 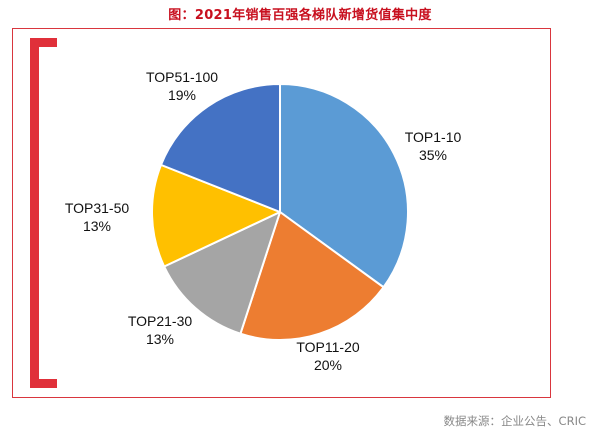 What do you see at coordinates (43, 213) in the screenshot?
I see `decorative-bracket` at bounding box center [43, 213].